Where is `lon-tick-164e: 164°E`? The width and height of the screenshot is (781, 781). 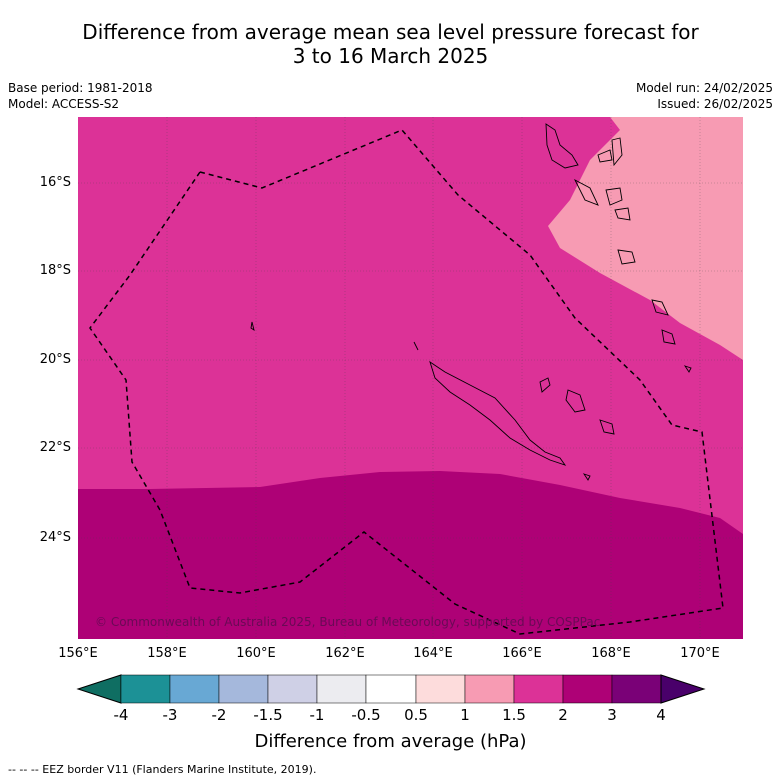 lon-tick-164e: 164°E is located at coordinates (433, 653).